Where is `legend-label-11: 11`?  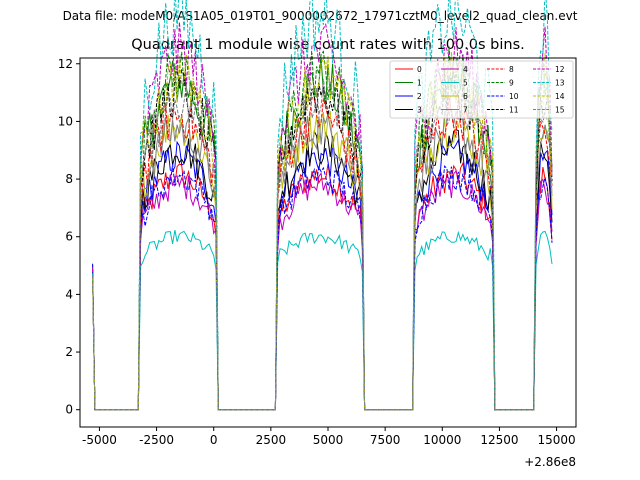
legend-label-11: 11 is located at coordinates (514, 110).